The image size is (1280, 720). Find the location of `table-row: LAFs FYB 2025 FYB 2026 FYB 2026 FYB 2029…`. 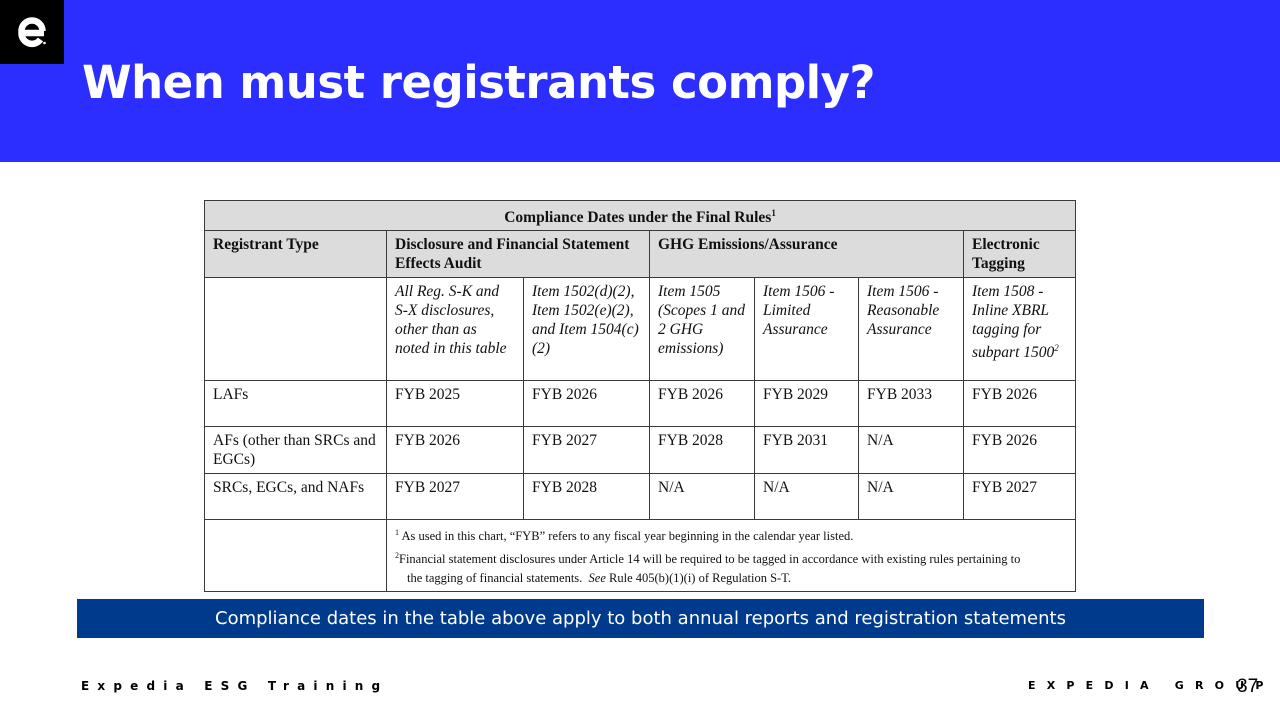

table-row: LAFs FYB 2025 FYB 2026 FYB 2026 FYB 2029… is located at coordinates (640, 404).